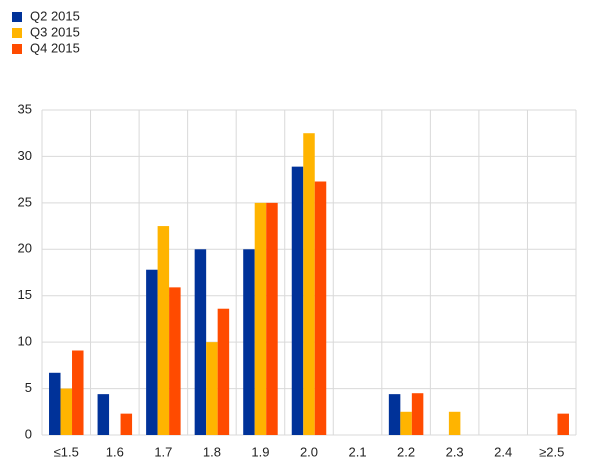 This screenshot has height=461, width=590. I want to click on x-tick-label: 1.6, so click(115, 451).